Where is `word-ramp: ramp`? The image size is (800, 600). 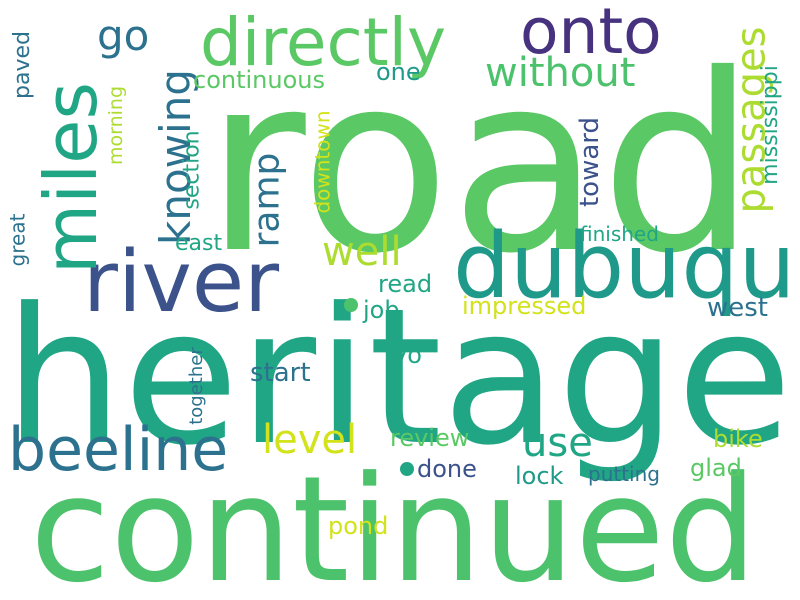 word-ramp: ramp is located at coordinates (267, 200).